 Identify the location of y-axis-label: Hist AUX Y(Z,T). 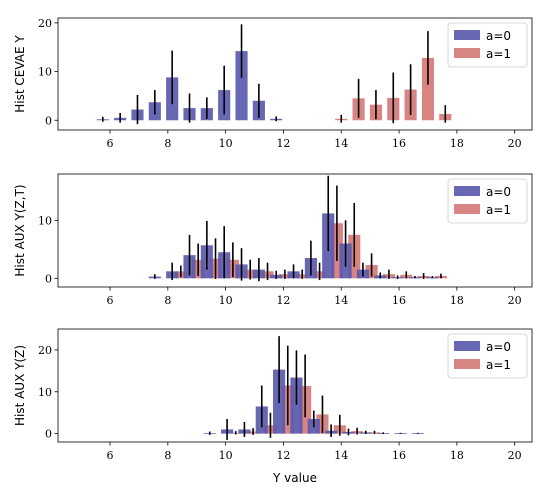
(20, 230).